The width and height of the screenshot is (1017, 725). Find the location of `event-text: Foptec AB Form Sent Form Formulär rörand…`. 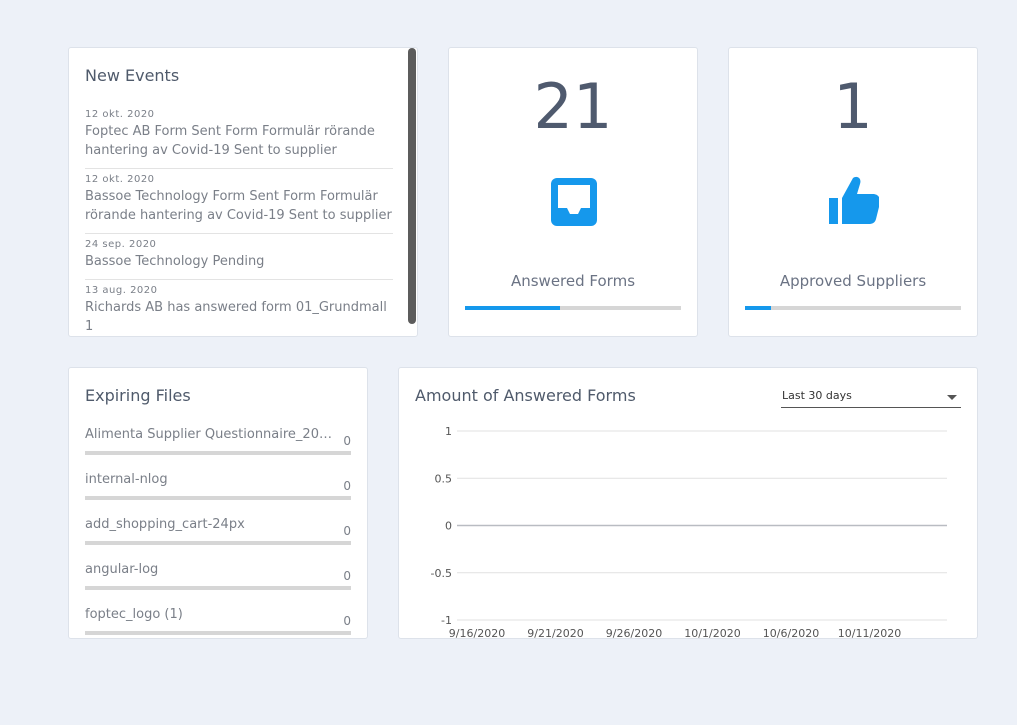

event-text: Foptec AB Form Sent Form Formulär rörand… is located at coordinates (230, 141).